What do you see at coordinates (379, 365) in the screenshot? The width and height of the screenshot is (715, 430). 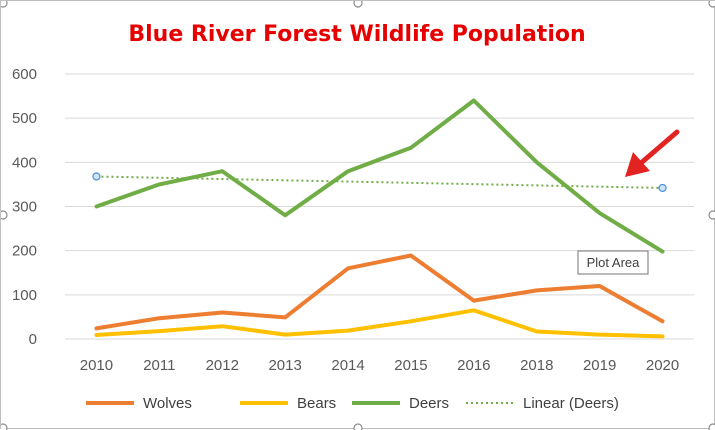 I see `x-axis-labels: 2010 2011 2012 2013 2014 2015 2016 2018 2019 2020` at bounding box center [379, 365].